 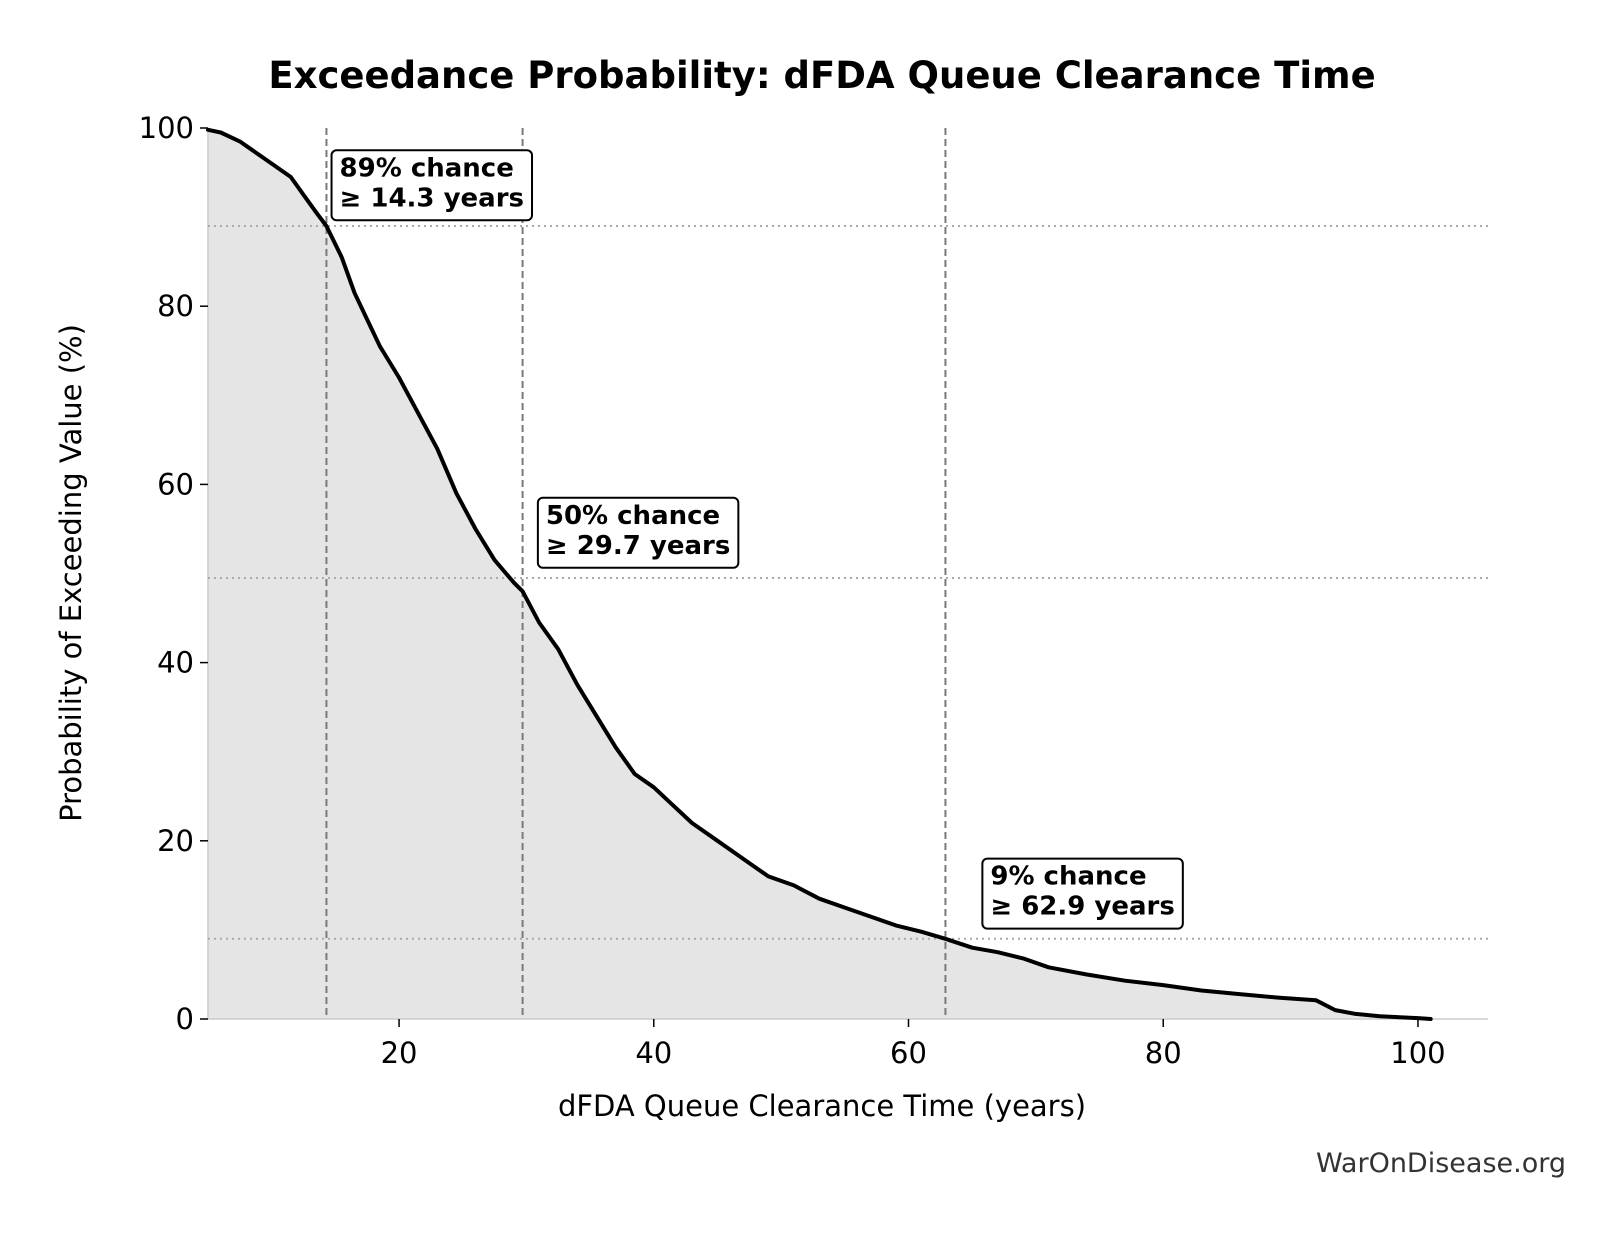 What do you see at coordinates (1082, 907) in the screenshot?
I see `annotation-text: ≥ 62.9 years` at bounding box center [1082, 907].